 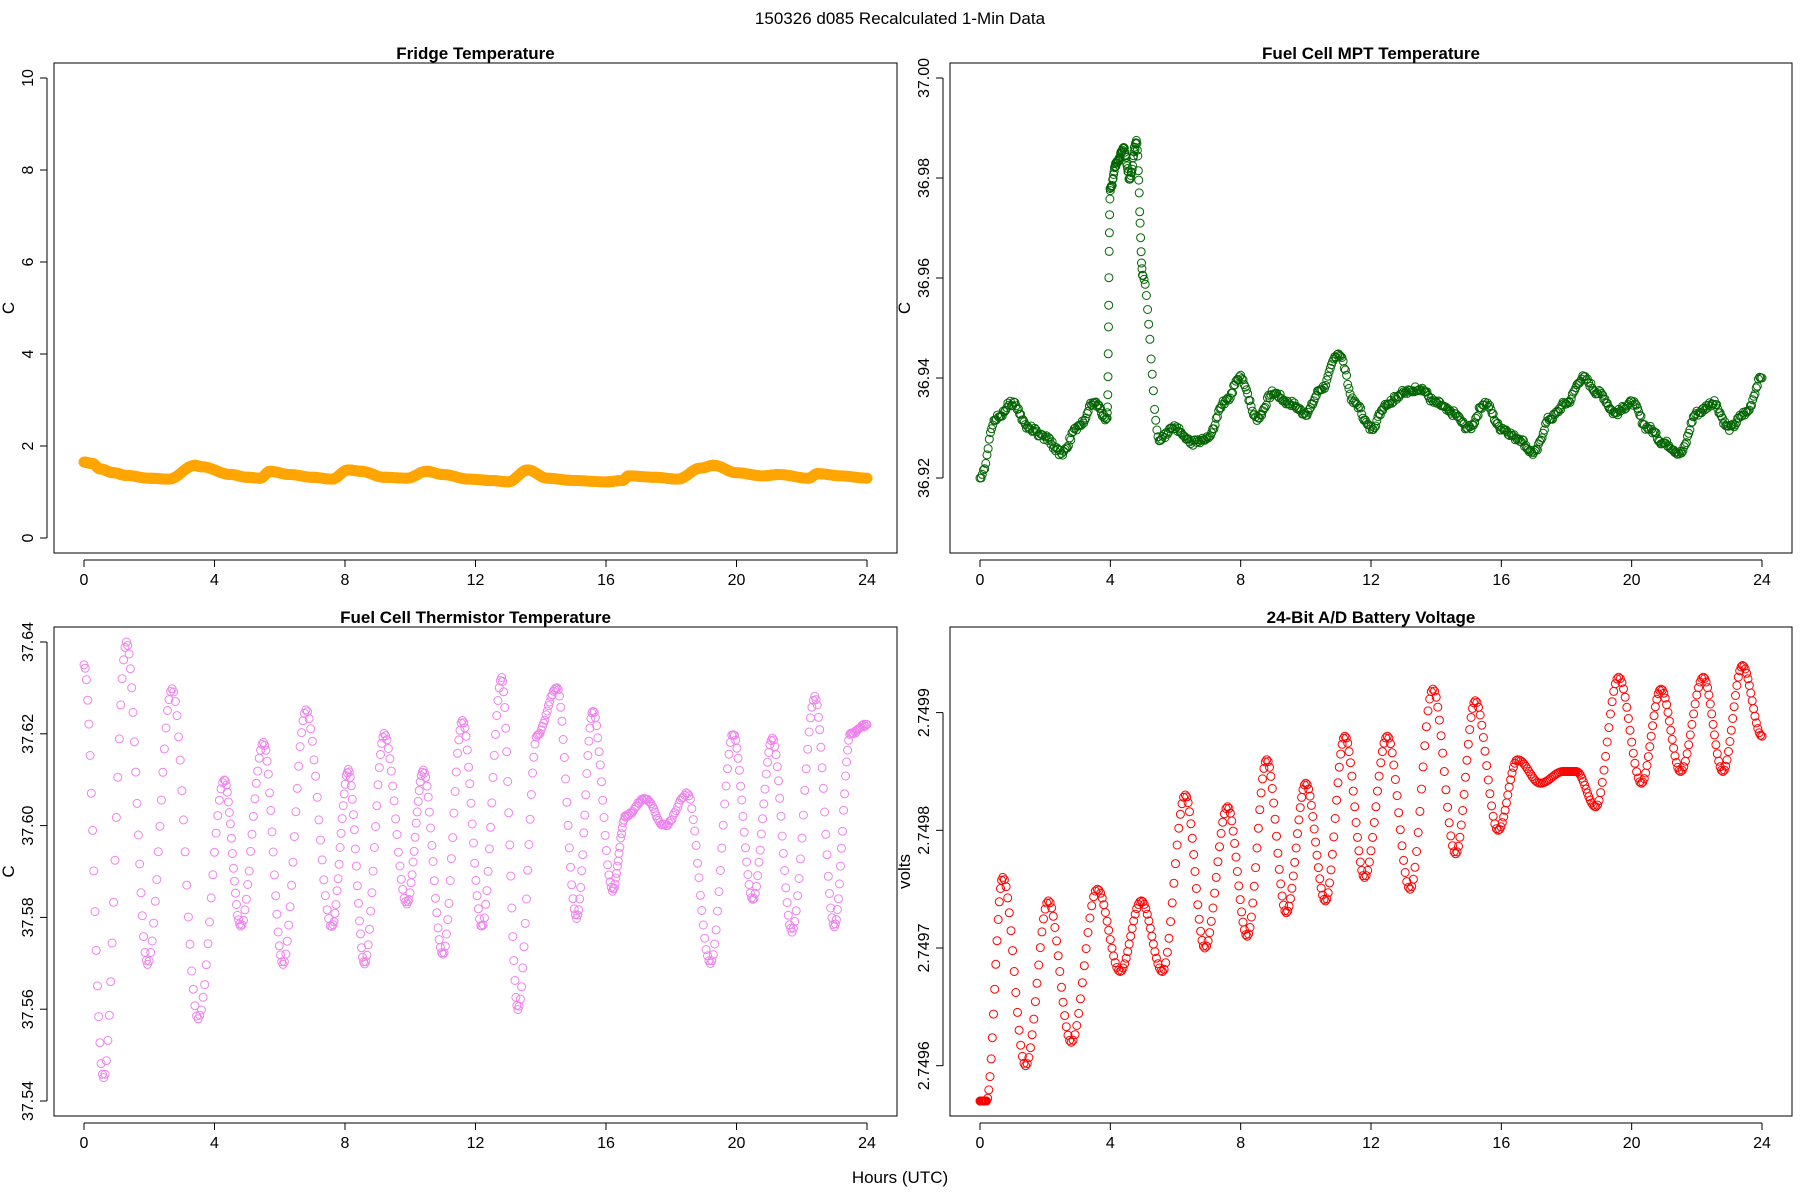 What do you see at coordinates (924, 278) in the screenshot?
I see `y-tick-label: 36.96` at bounding box center [924, 278].